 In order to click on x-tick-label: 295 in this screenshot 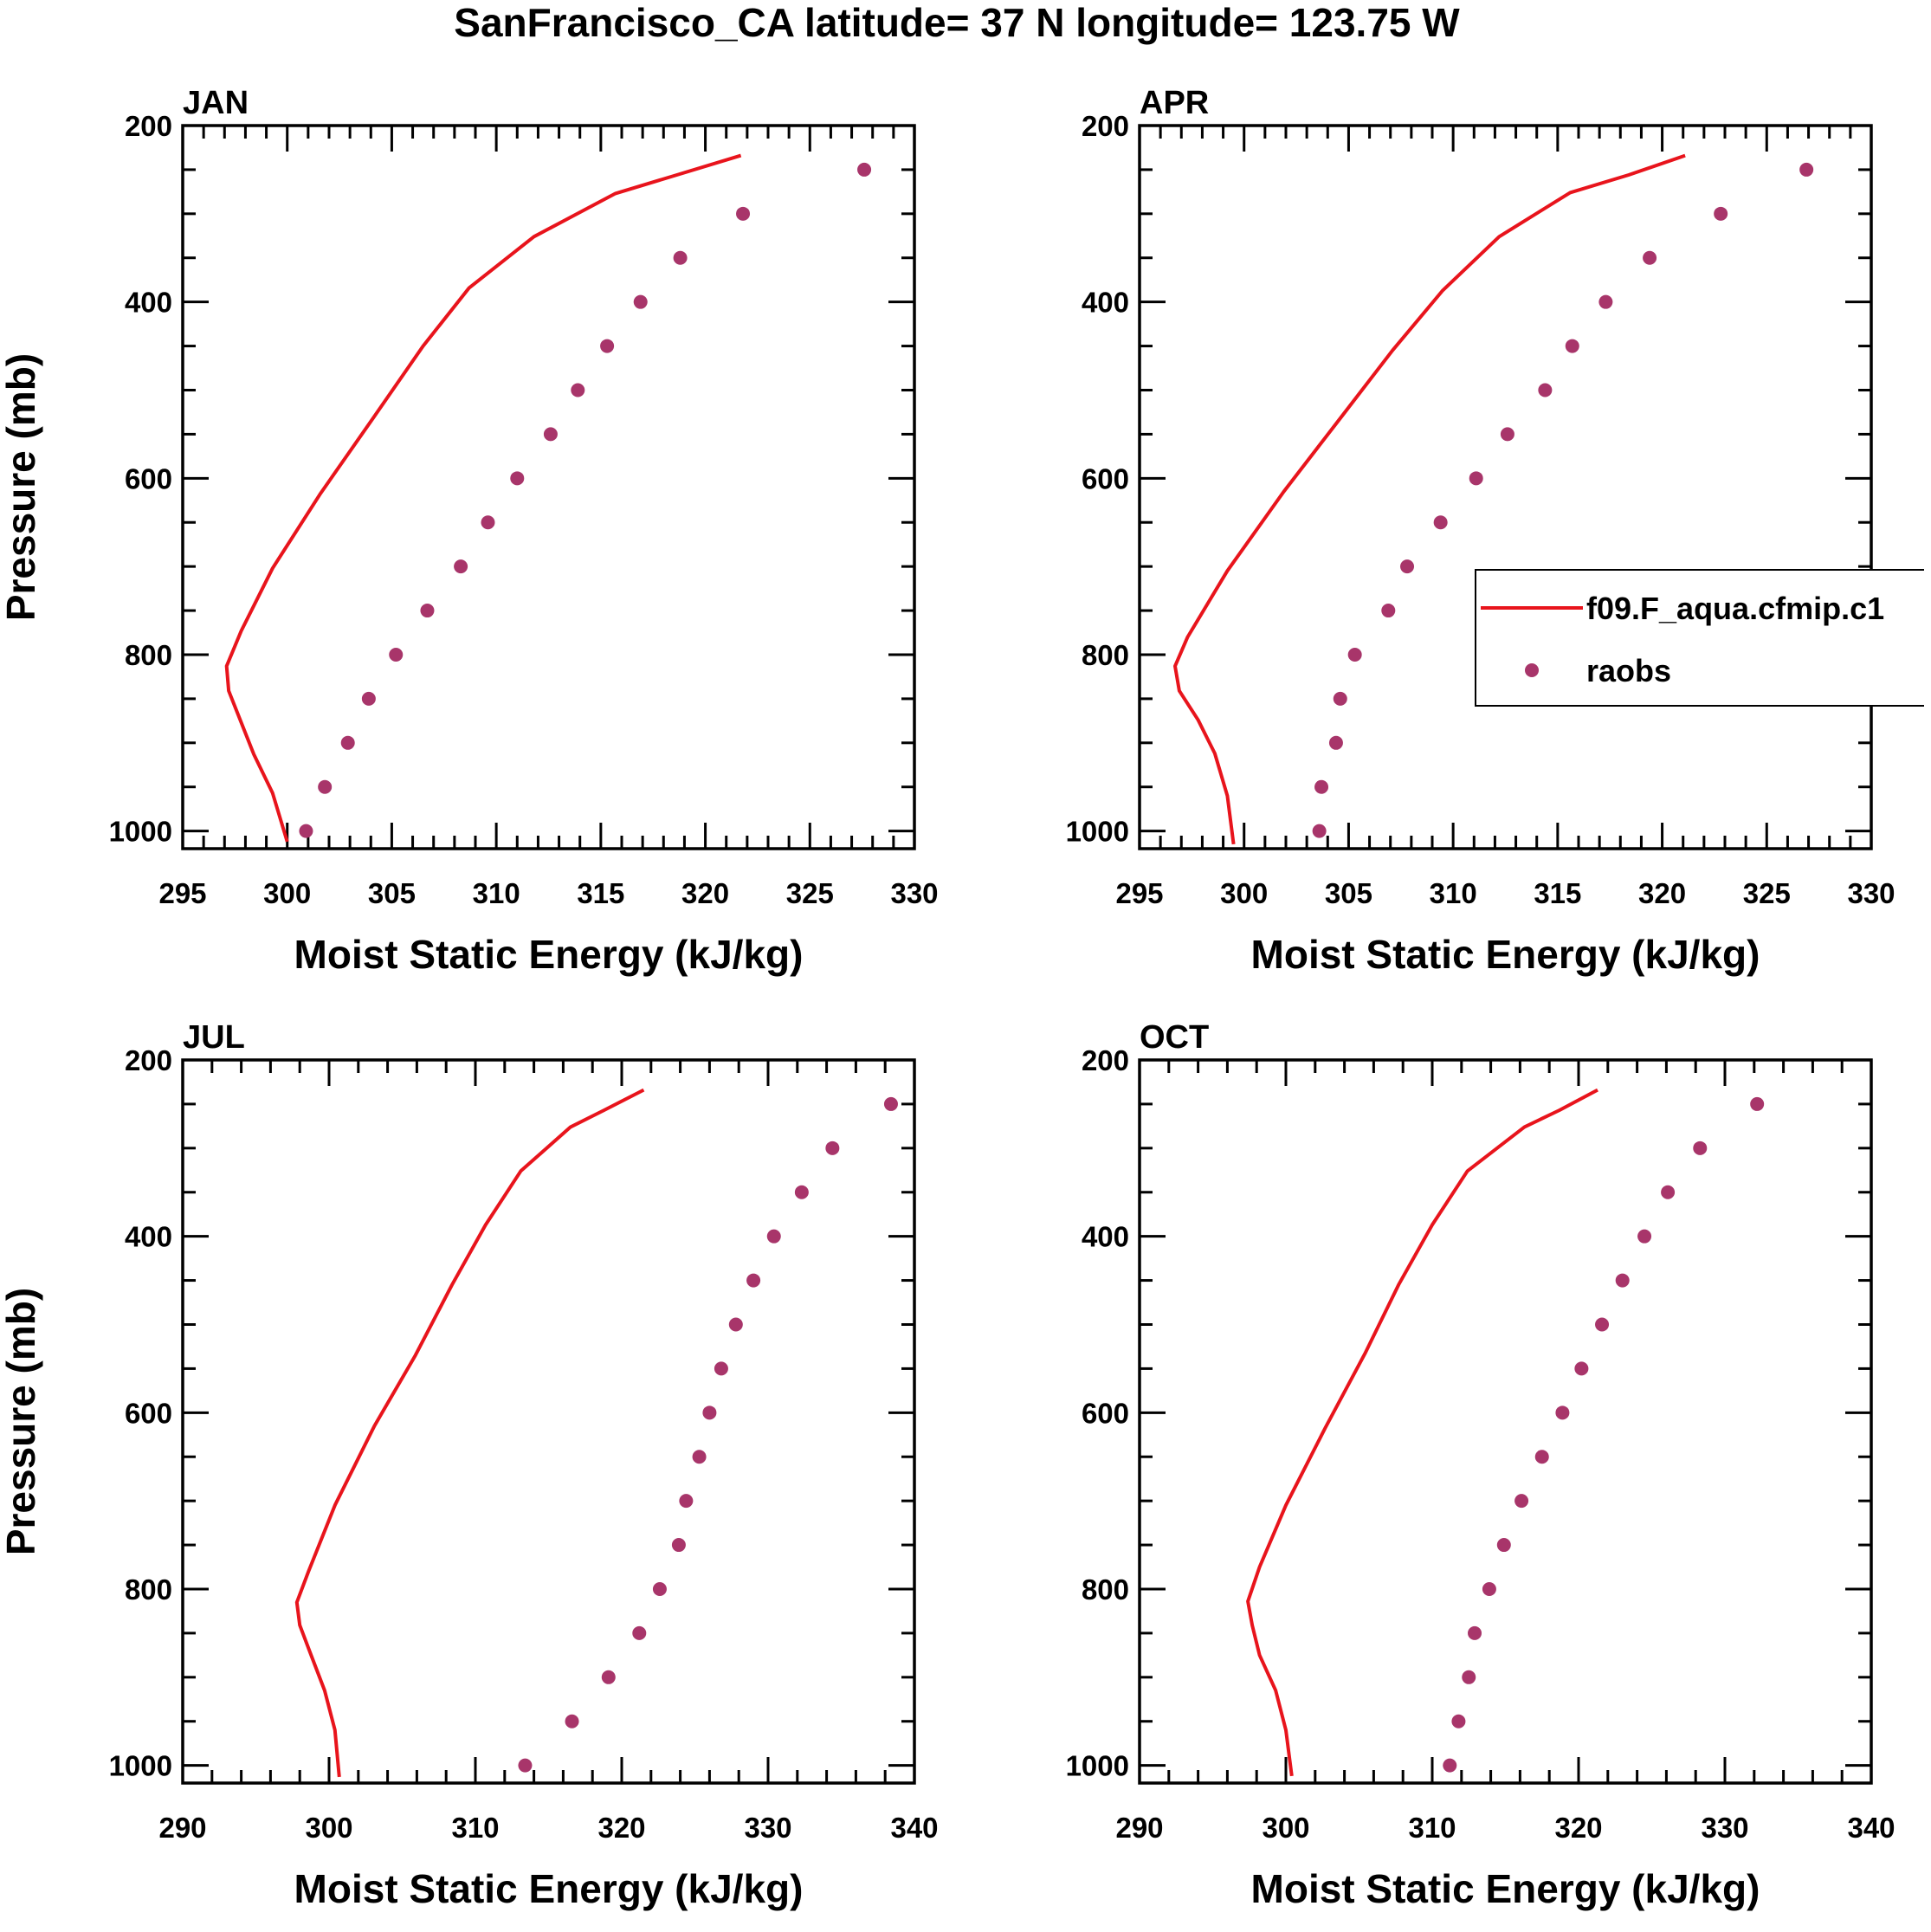, I will do `click(182, 893)`.